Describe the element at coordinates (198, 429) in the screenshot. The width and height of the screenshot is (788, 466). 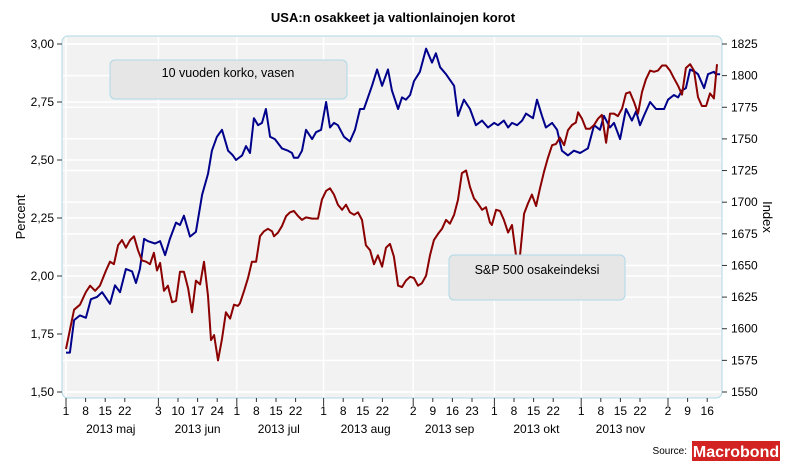
I see `x-month-label: 2013 jun` at that location.